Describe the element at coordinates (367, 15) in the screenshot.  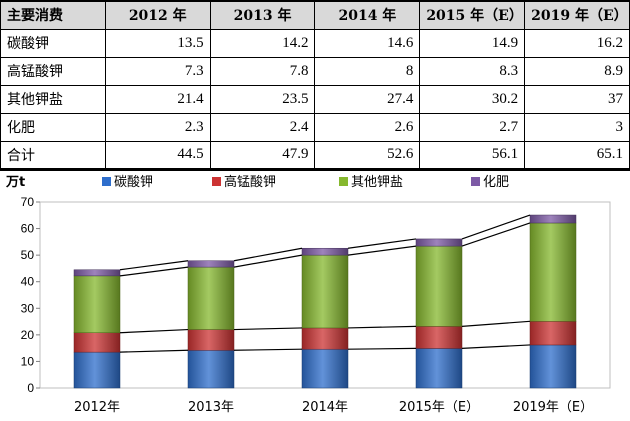
I see `column-header: 2014 年` at that location.